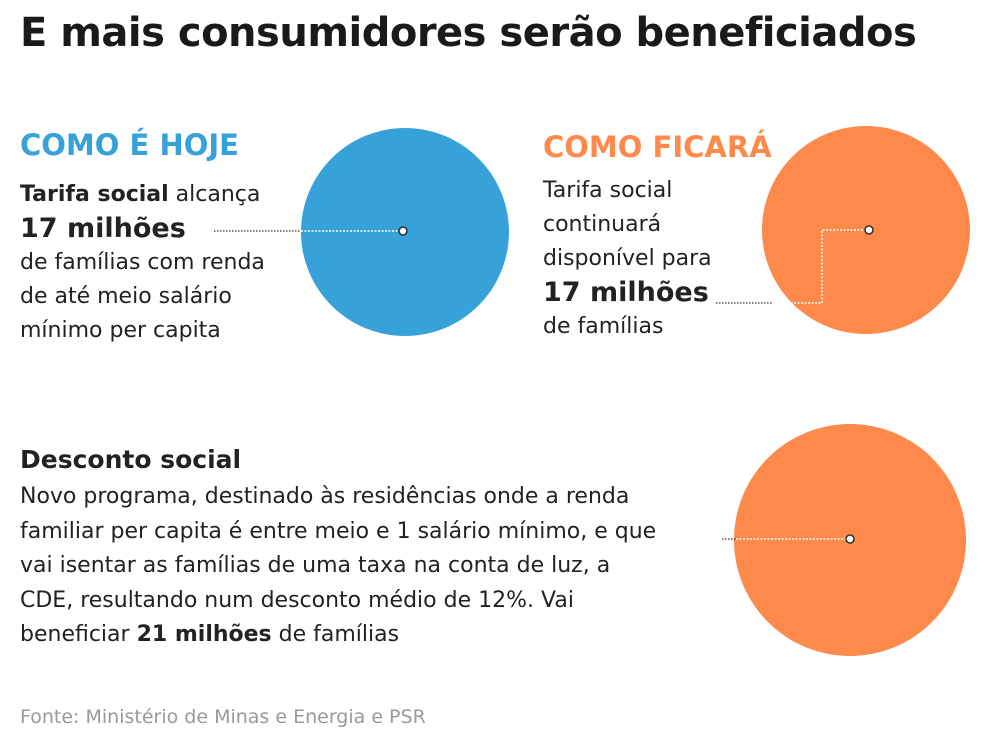  What do you see at coordinates (819, 266) in the screenshot?
I see `ficara-leader-inside` at bounding box center [819, 266].